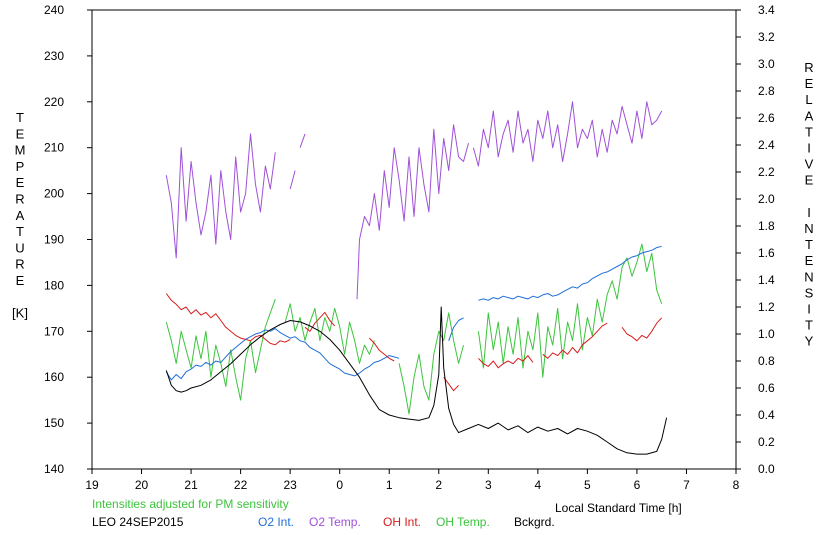 Image resolution: width=828 pixels, height=535 pixels. I want to click on y-right-tick-label: 0.6, so click(766, 388).